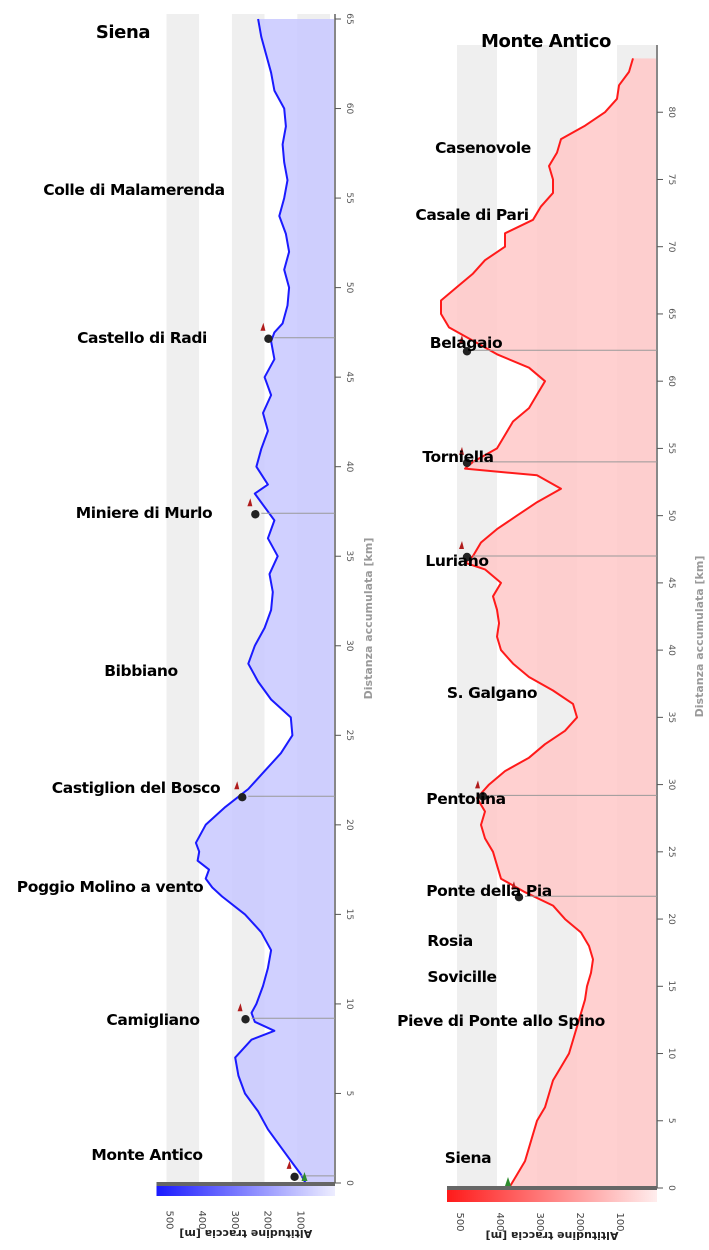 This screenshot has height=1250, width=709. What do you see at coordinates (457, 457) in the screenshot?
I see `place-label: Torniella` at bounding box center [457, 457].